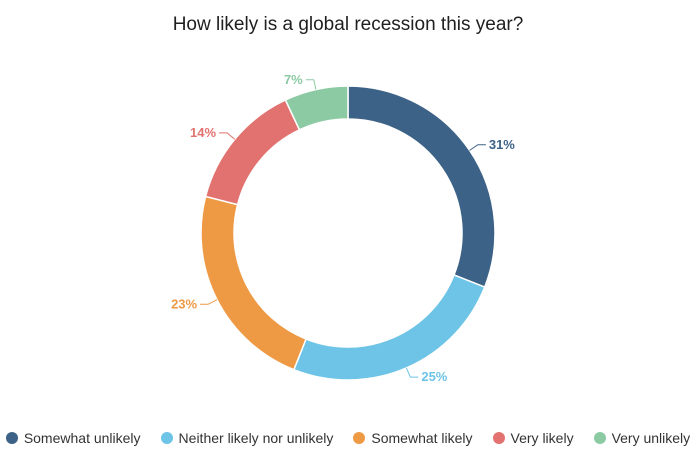  What do you see at coordinates (203, 132) in the screenshot?
I see `slice-label: 14%` at bounding box center [203, 132].